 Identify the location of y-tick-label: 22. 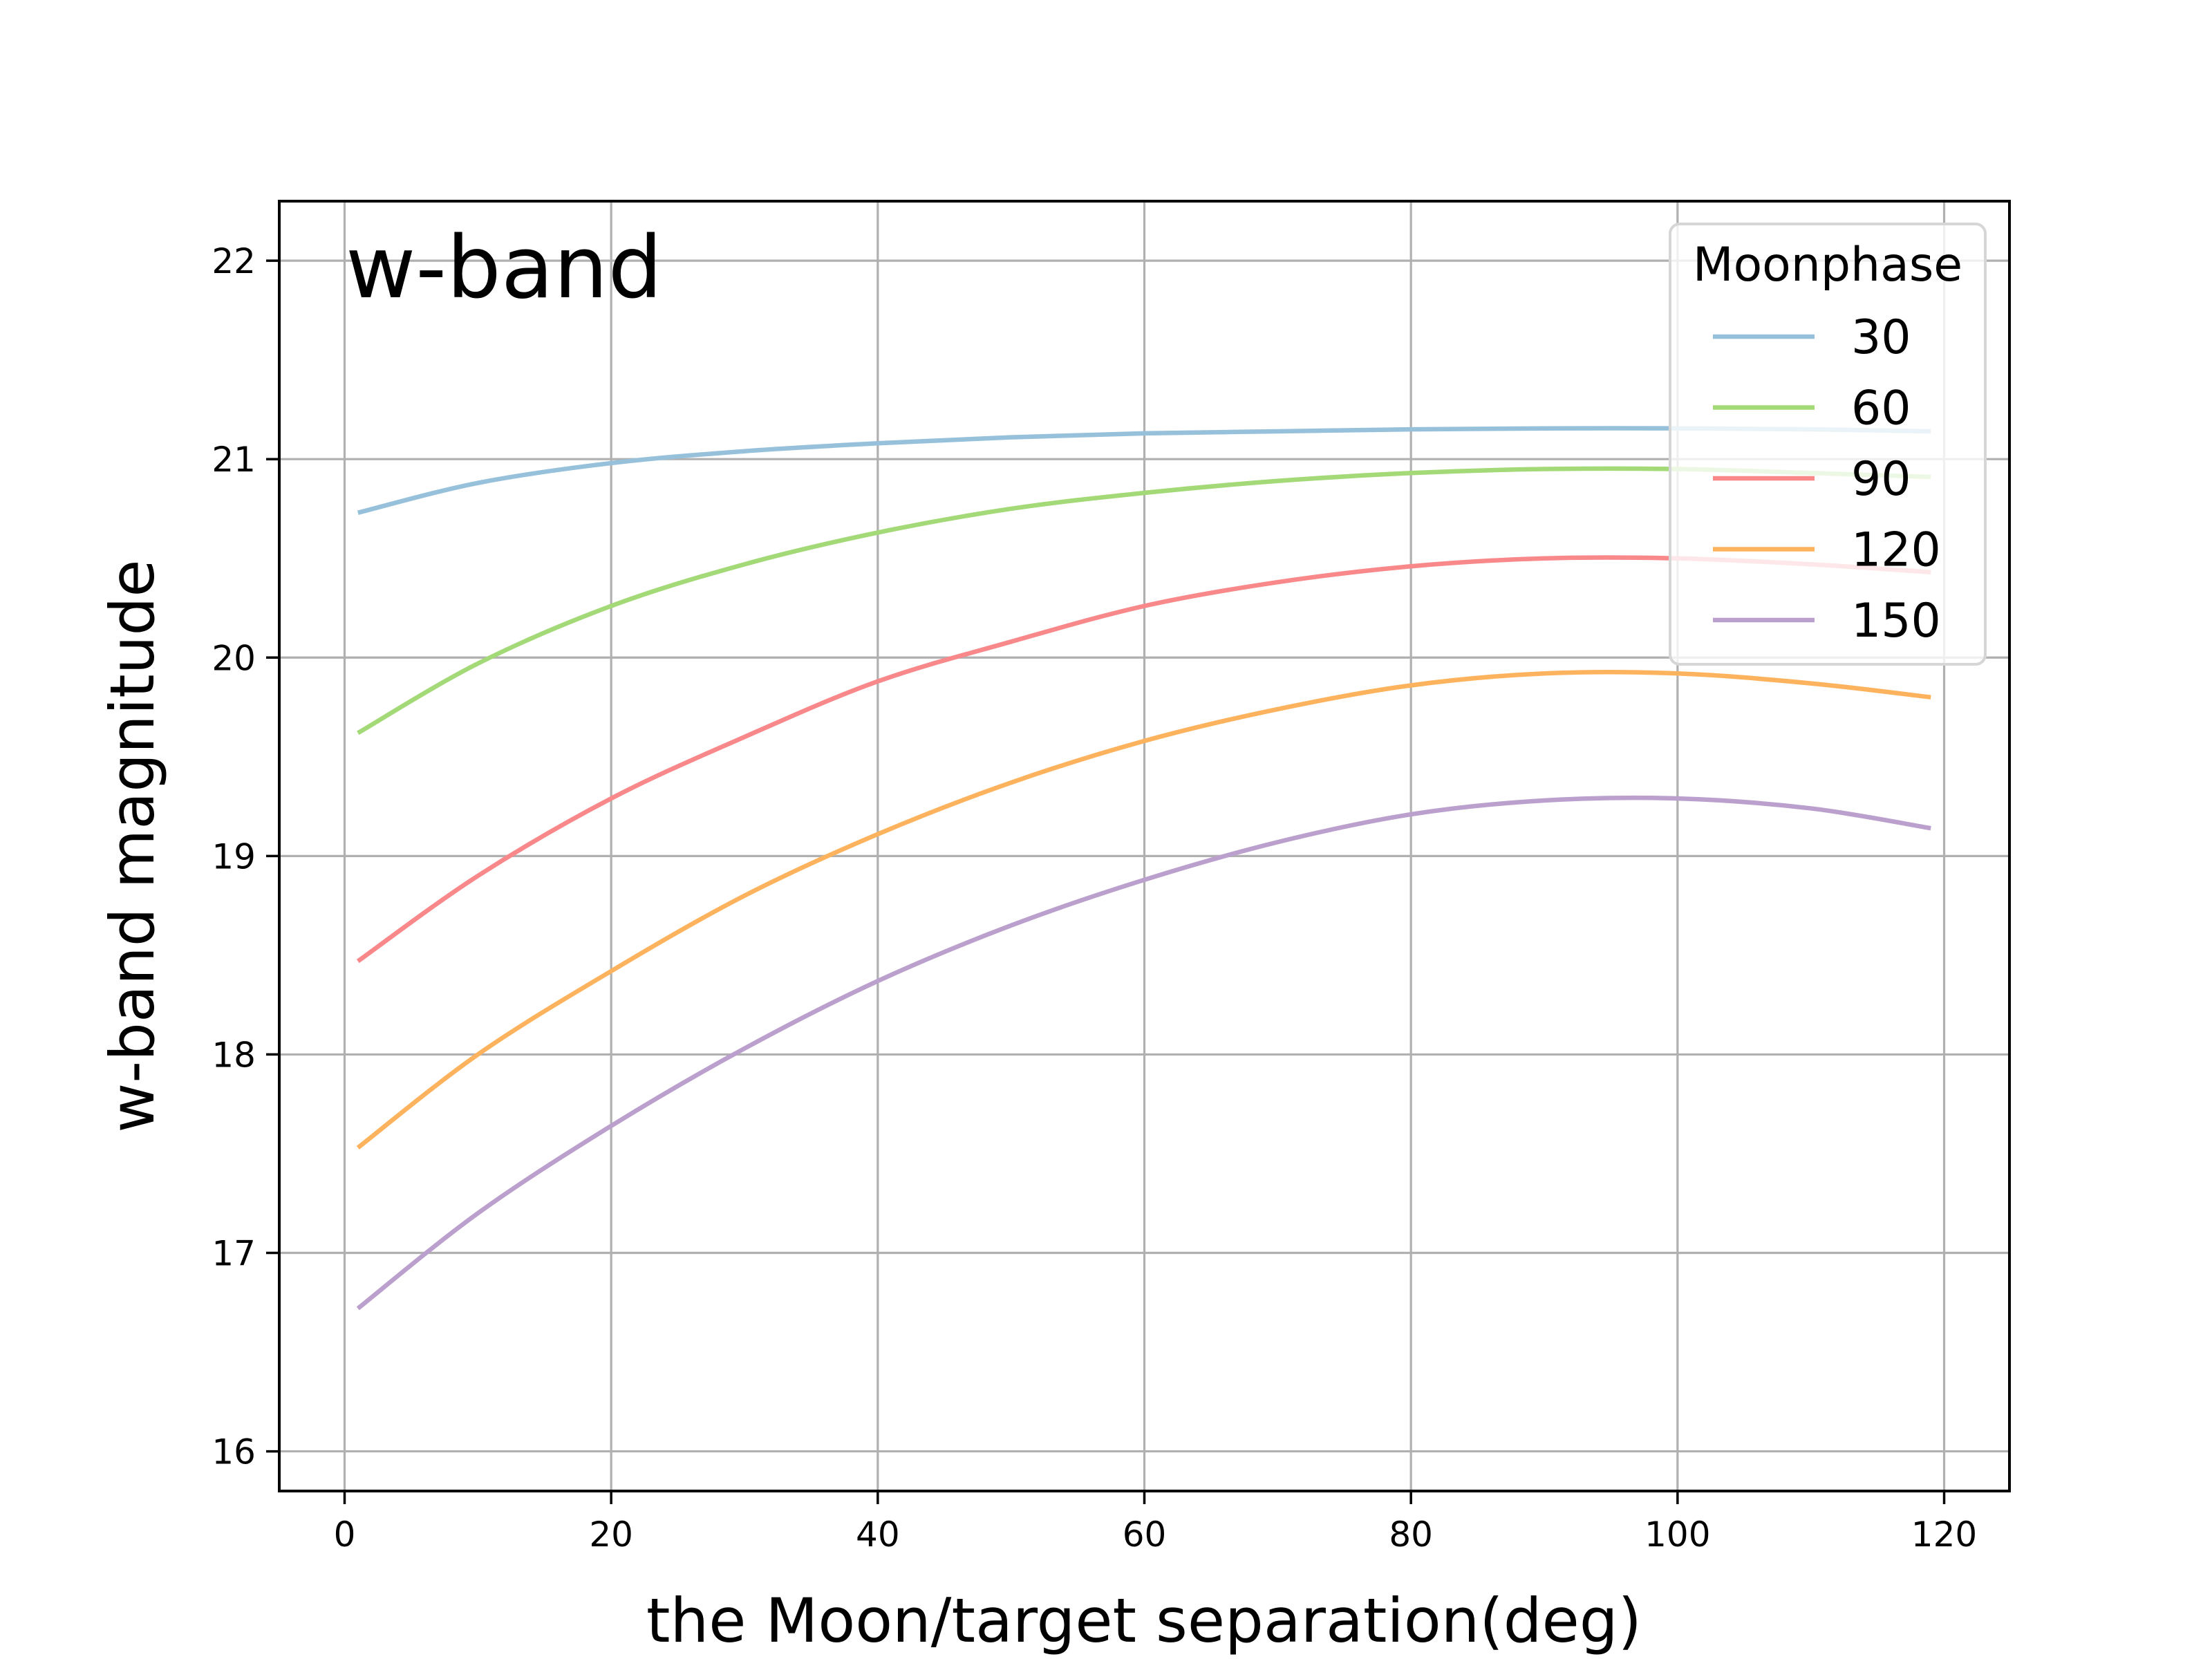
(234, 261).